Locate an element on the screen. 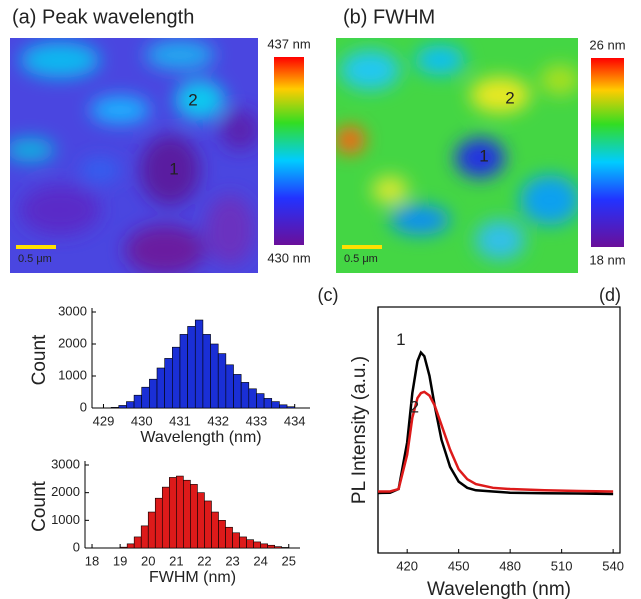 Image resolution: width=641 pixels, height=599 pixels. colorbar-label: 437 nm is located at coordinates (288, 43).